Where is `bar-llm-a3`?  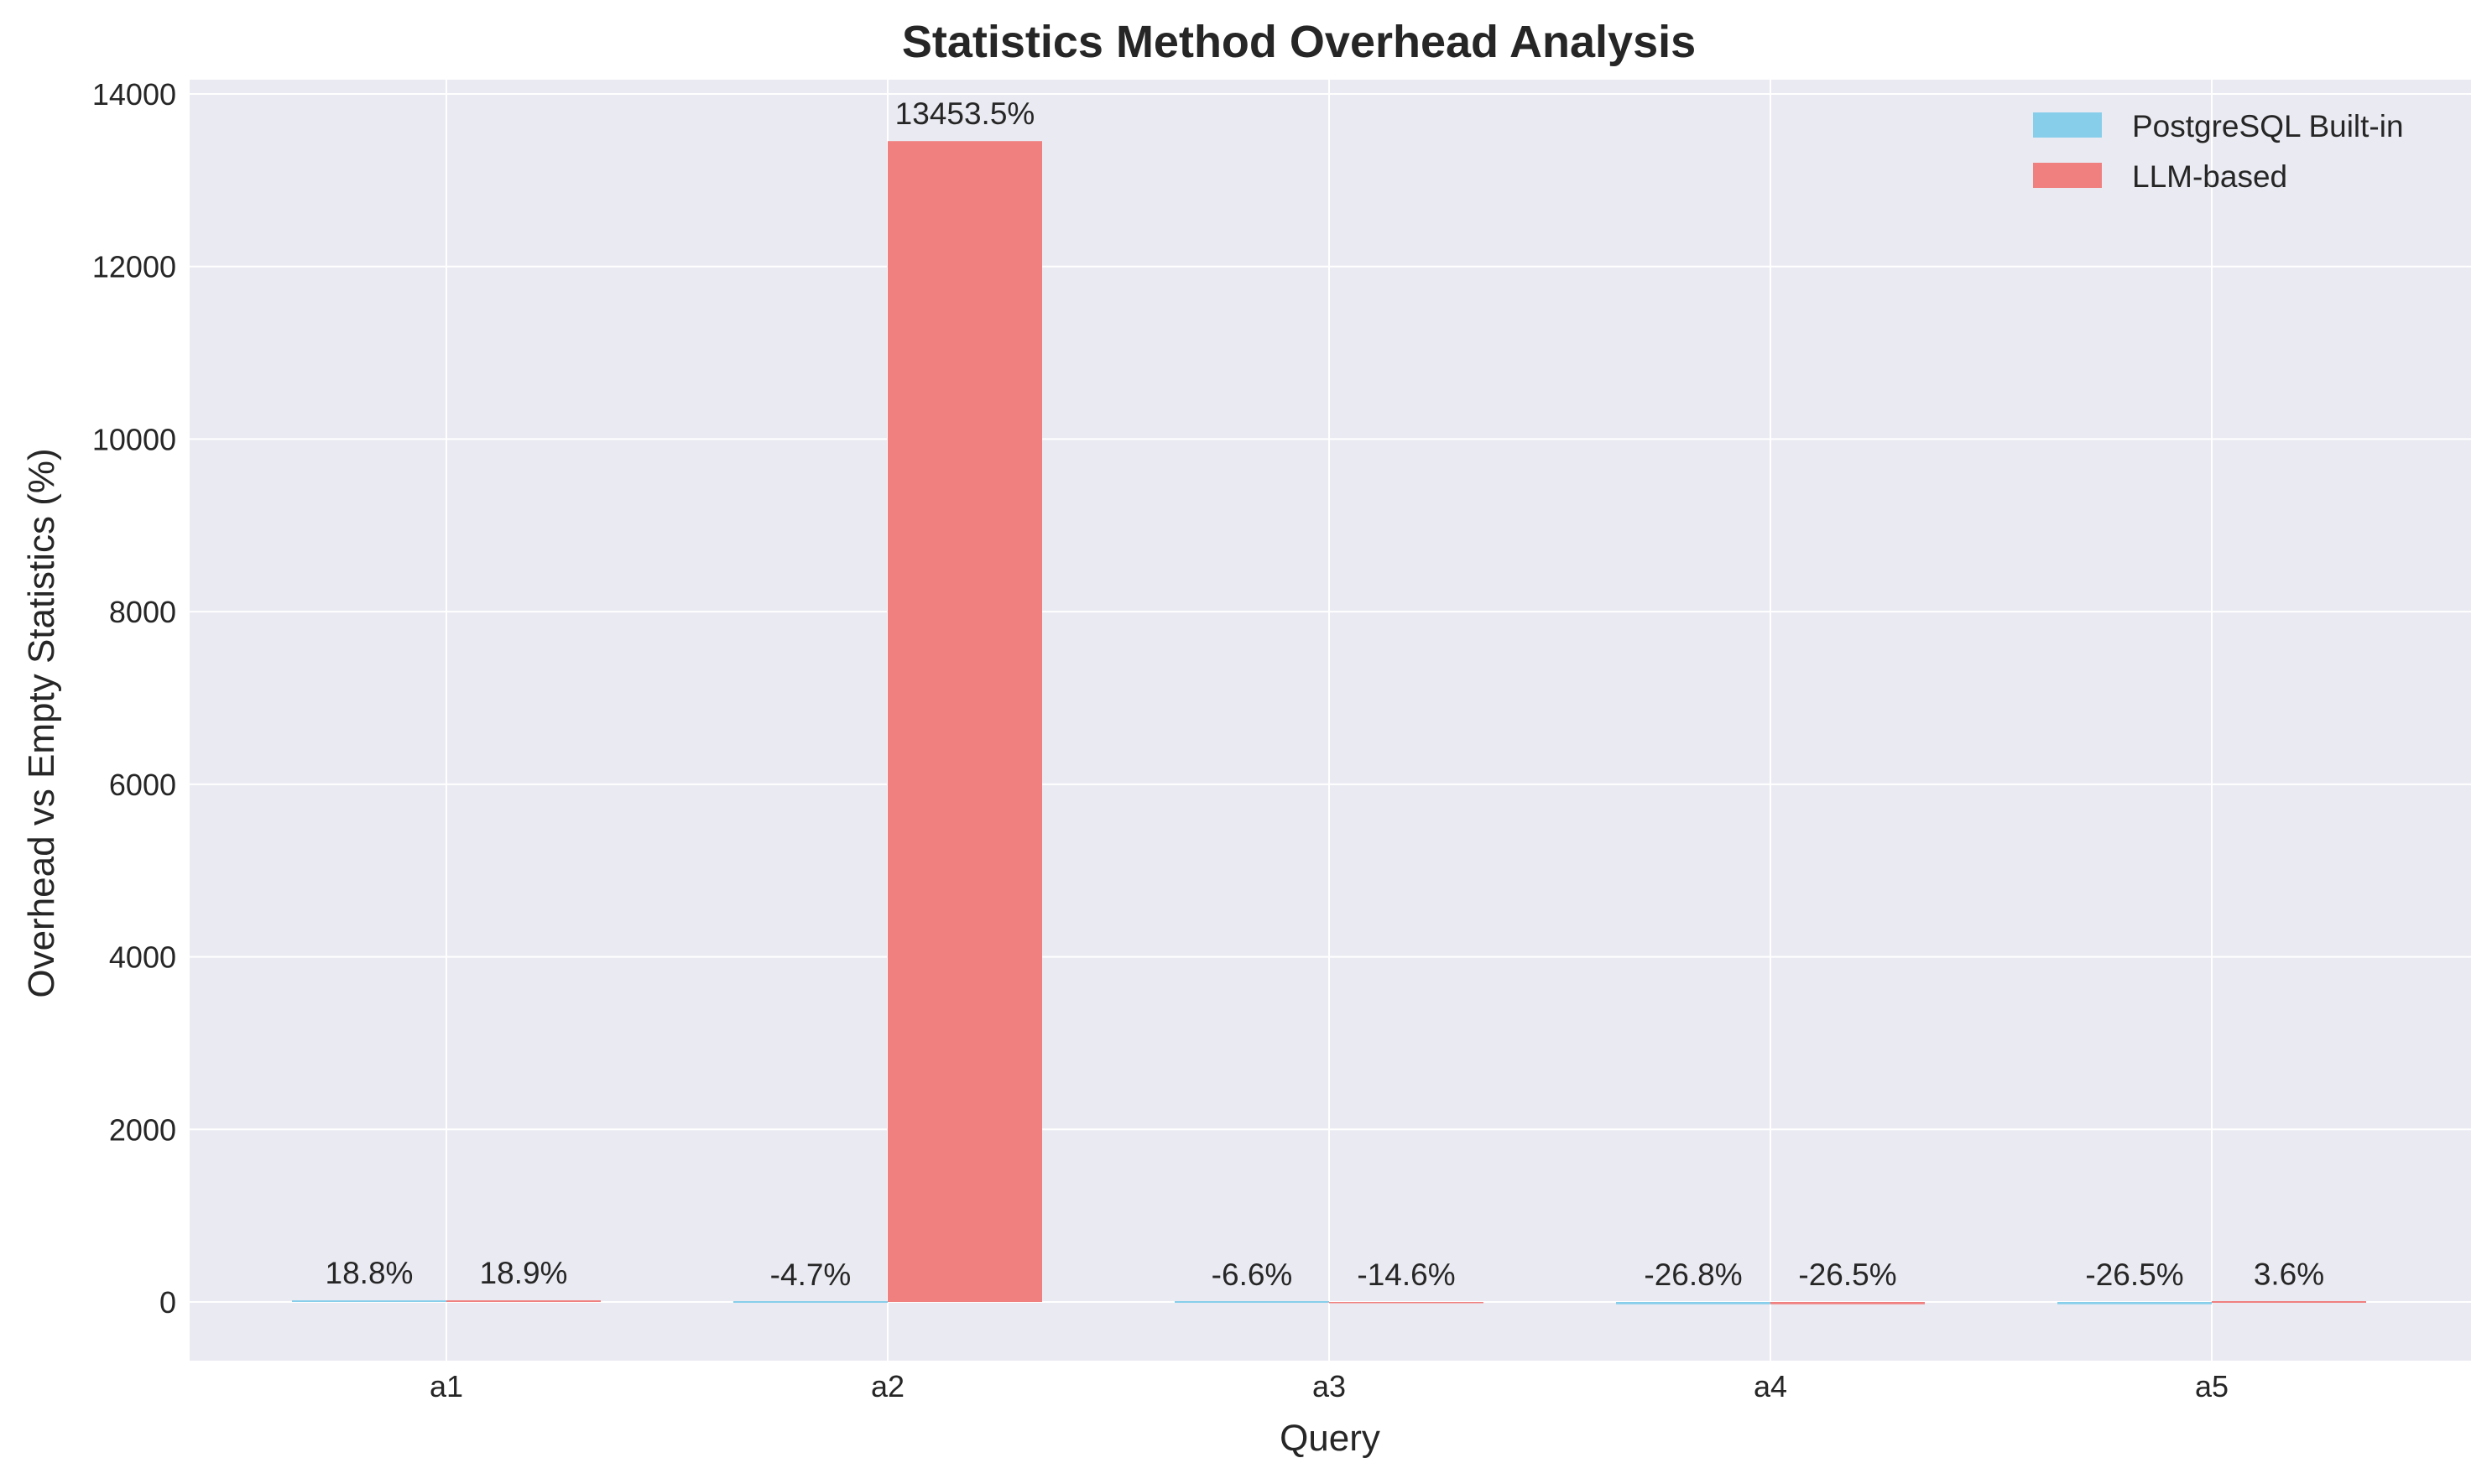 bar-llm-a3 is located at coordinates (1406, 1303).